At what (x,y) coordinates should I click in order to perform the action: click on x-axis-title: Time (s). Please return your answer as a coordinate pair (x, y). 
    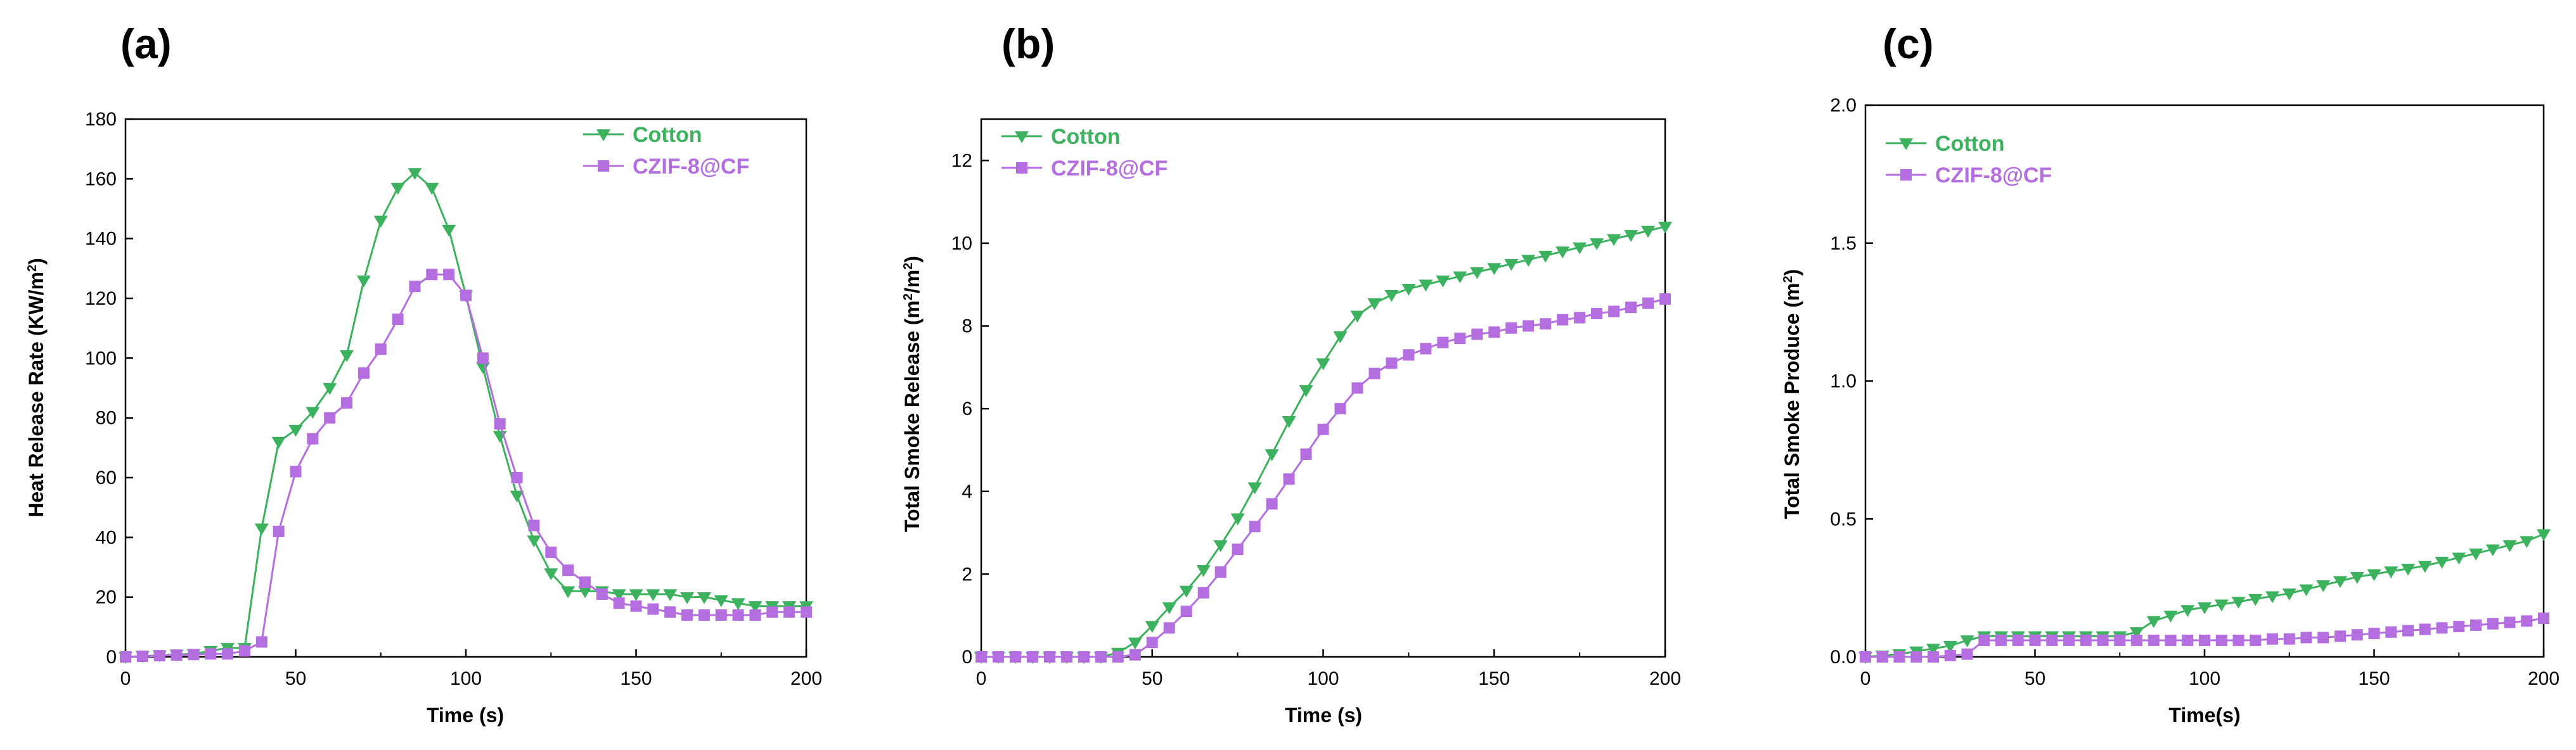
    Looking at the image, I should click on (465, 715).